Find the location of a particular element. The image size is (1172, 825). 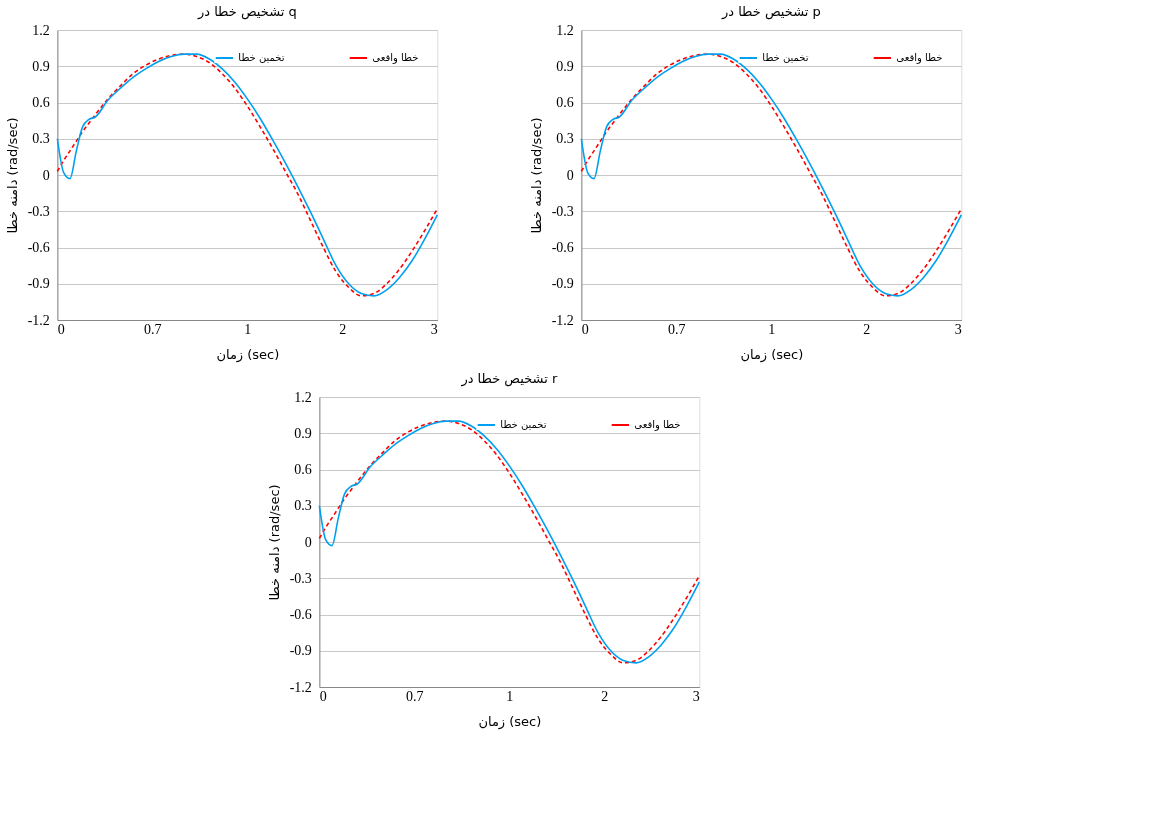

chart-title: تشخیص خطا در q is located at coordinates (246, 12).